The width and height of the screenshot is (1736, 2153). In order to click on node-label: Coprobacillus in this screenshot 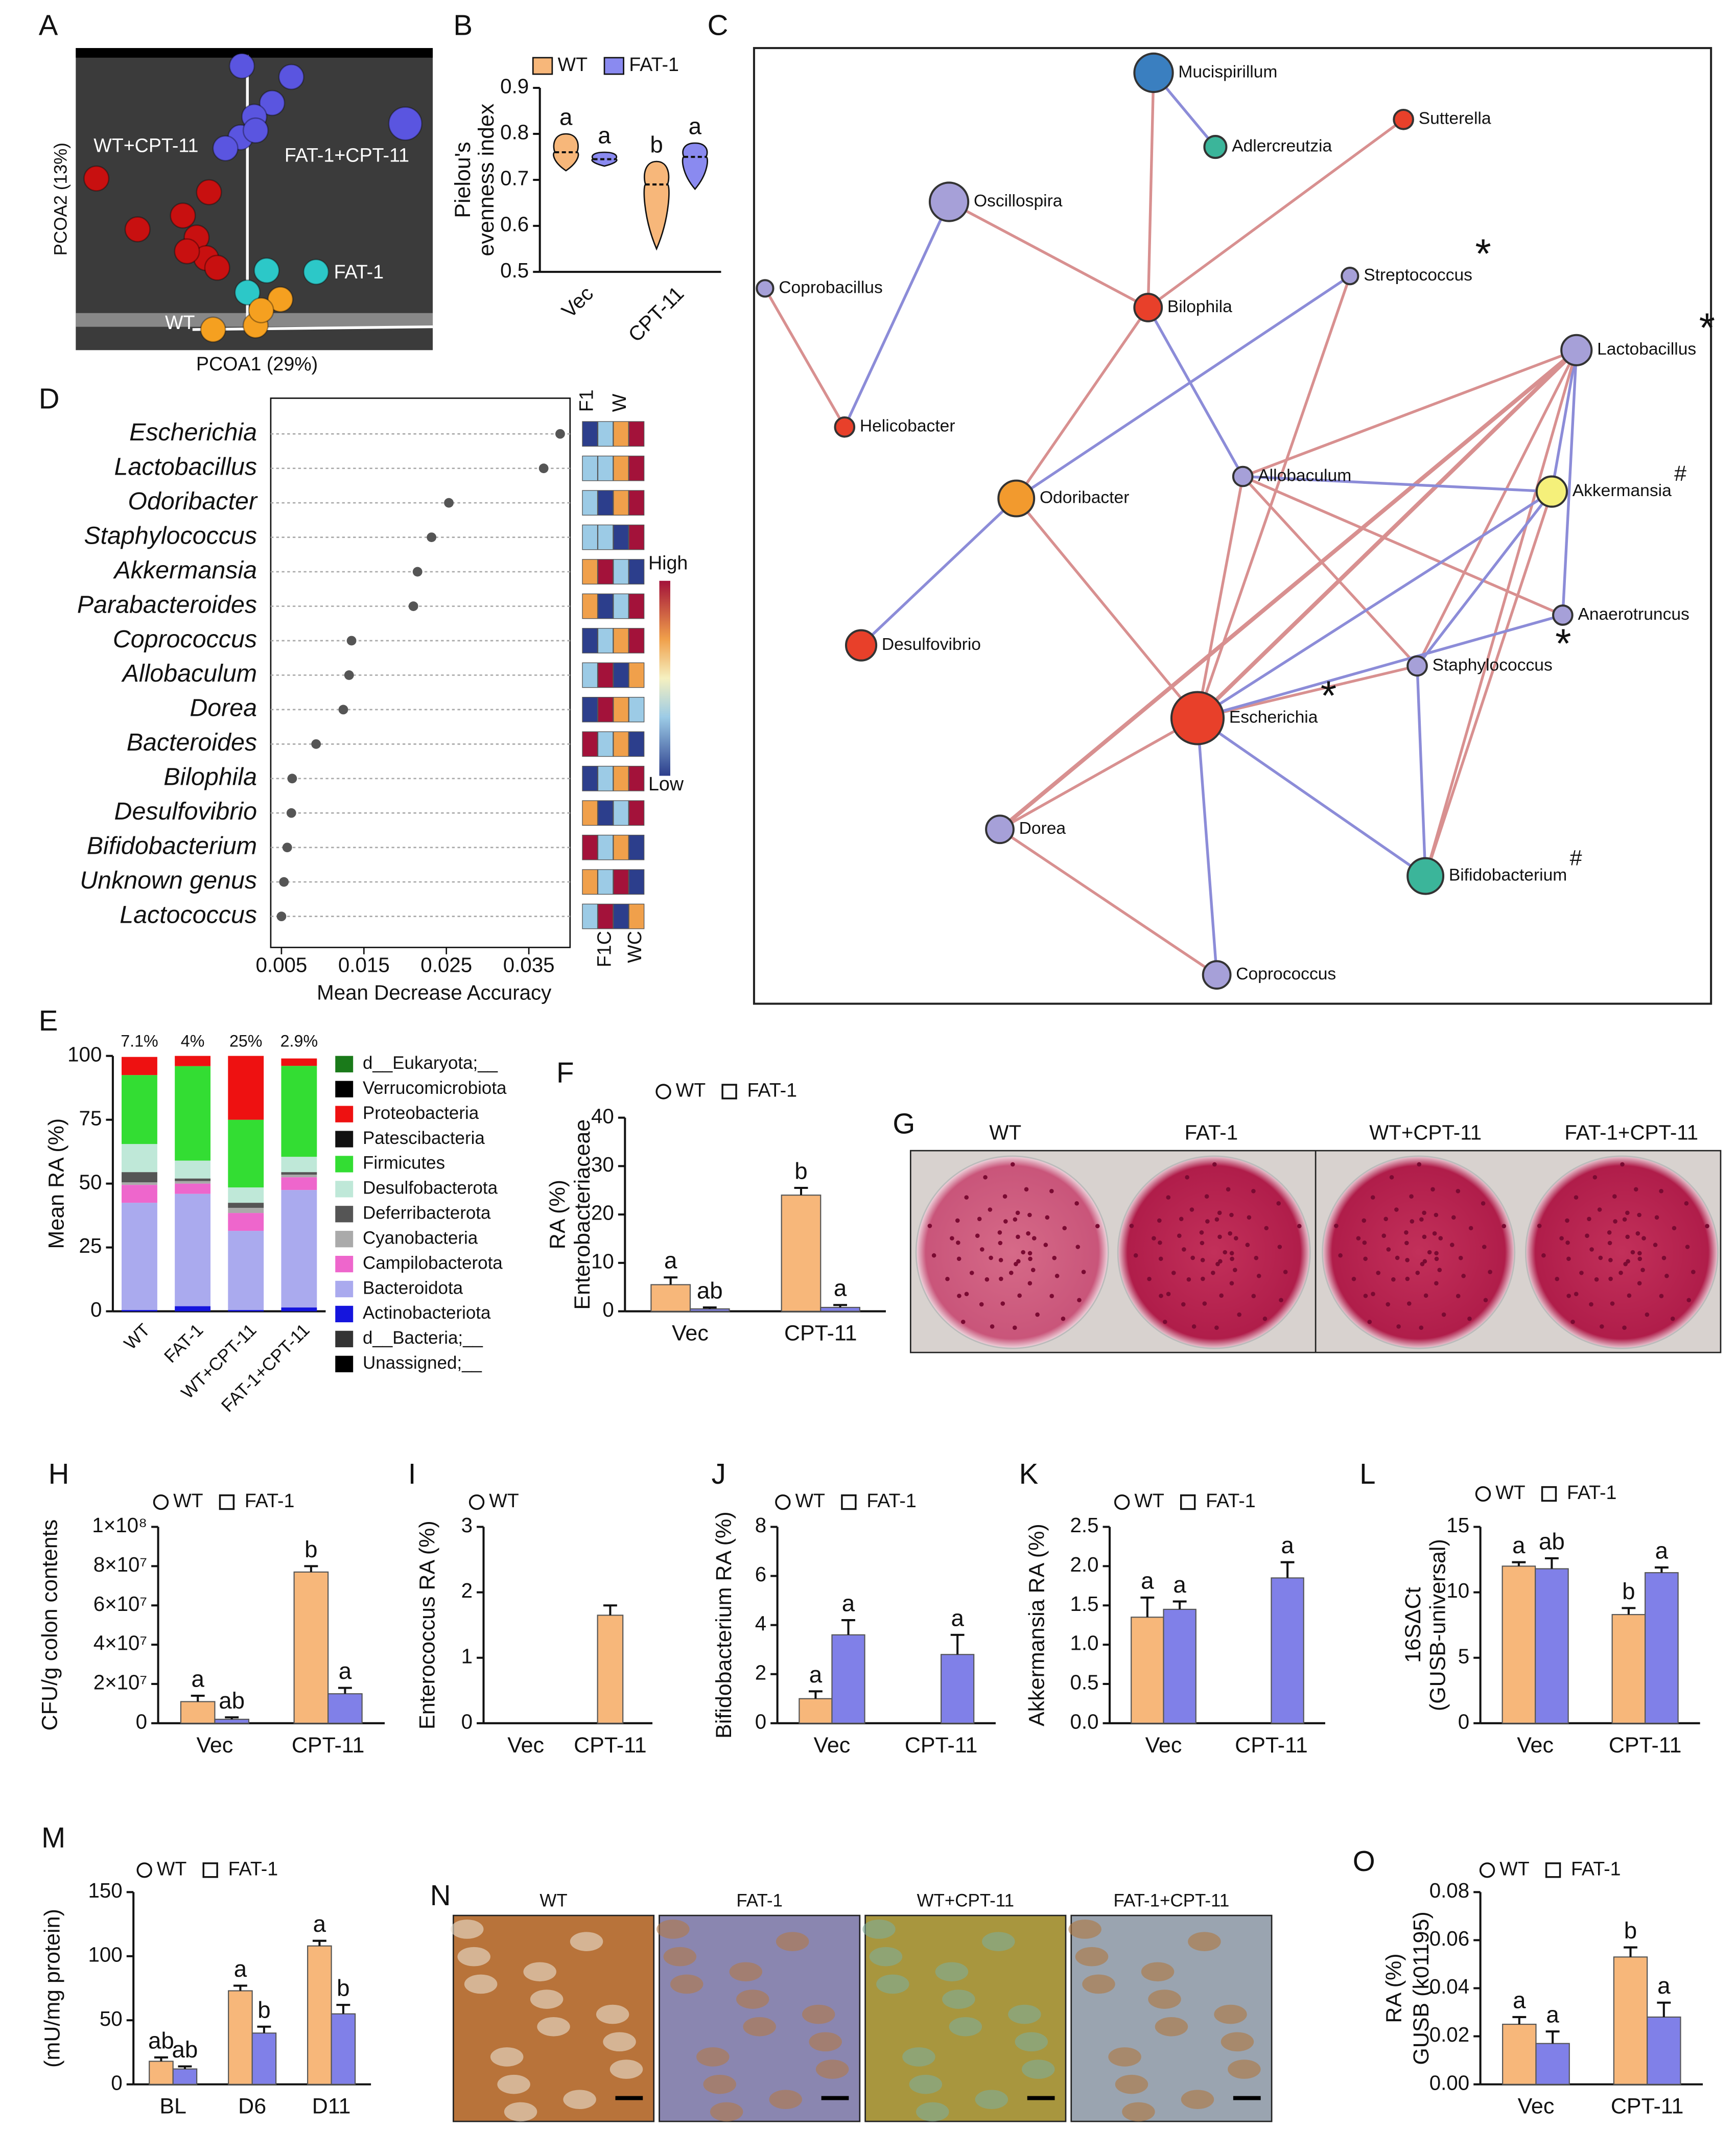, I will do `click(830, 287)`.